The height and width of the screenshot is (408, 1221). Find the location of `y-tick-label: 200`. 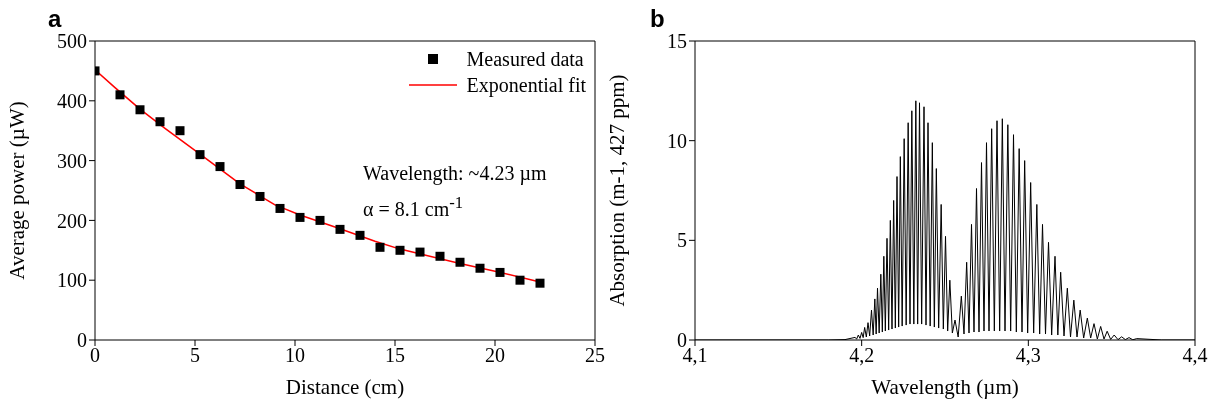

y-tick-label: 200 is located at coordinates (72, 220).